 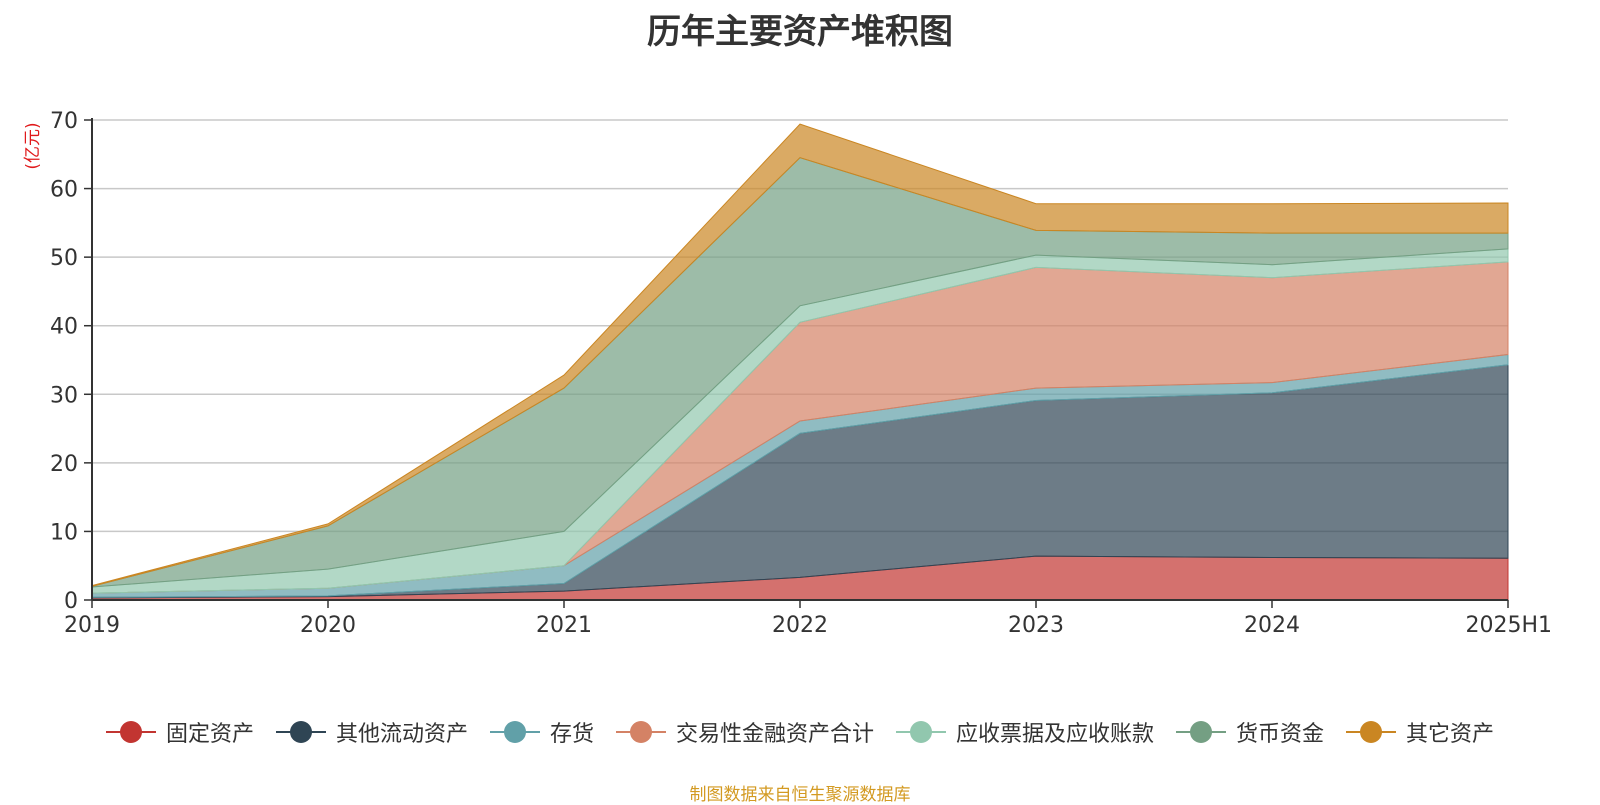 What do you see at coordinates (401, 734) in the screenshot?
I see `legend-label: 其他流动资产` at bounding box center [401, 734].